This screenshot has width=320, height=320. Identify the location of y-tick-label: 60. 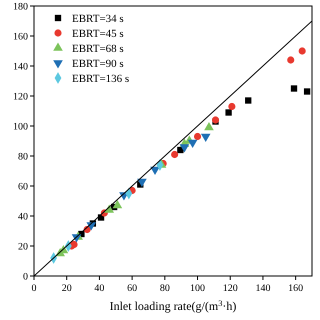
(23, 187).